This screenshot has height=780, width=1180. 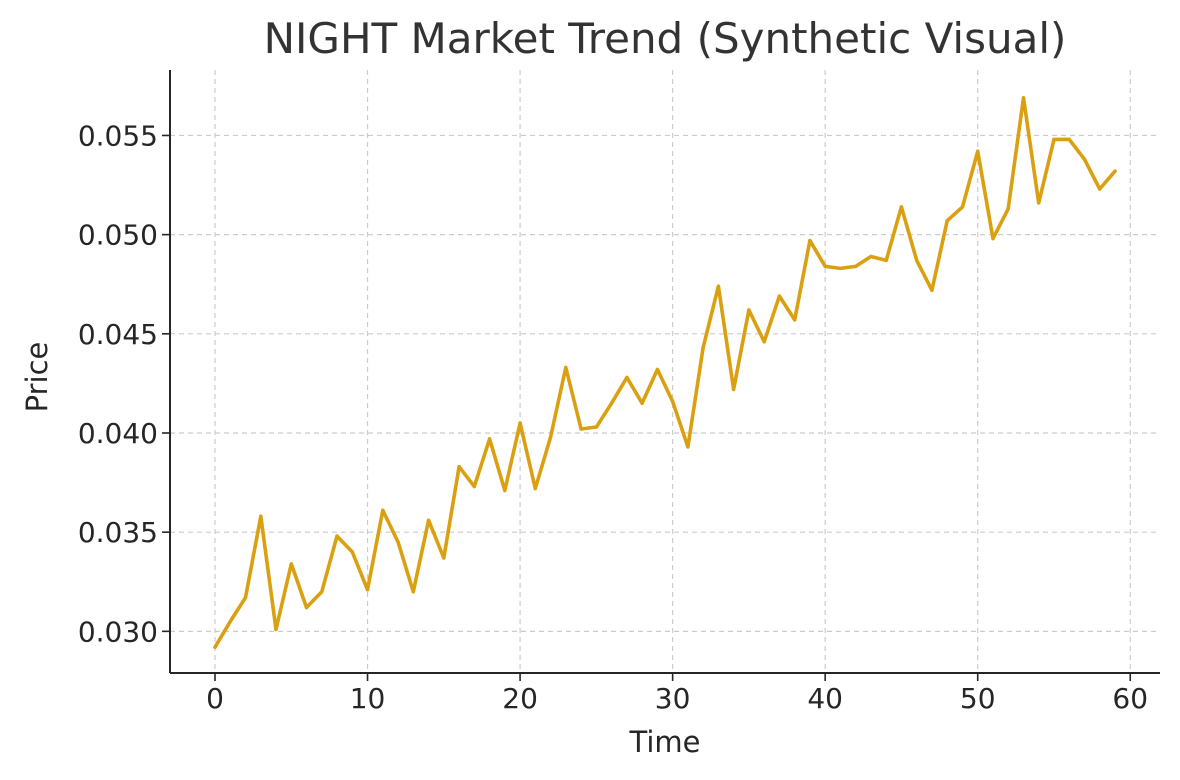 I want to click on x-tick-label: 0, so click(x=215, y=698).